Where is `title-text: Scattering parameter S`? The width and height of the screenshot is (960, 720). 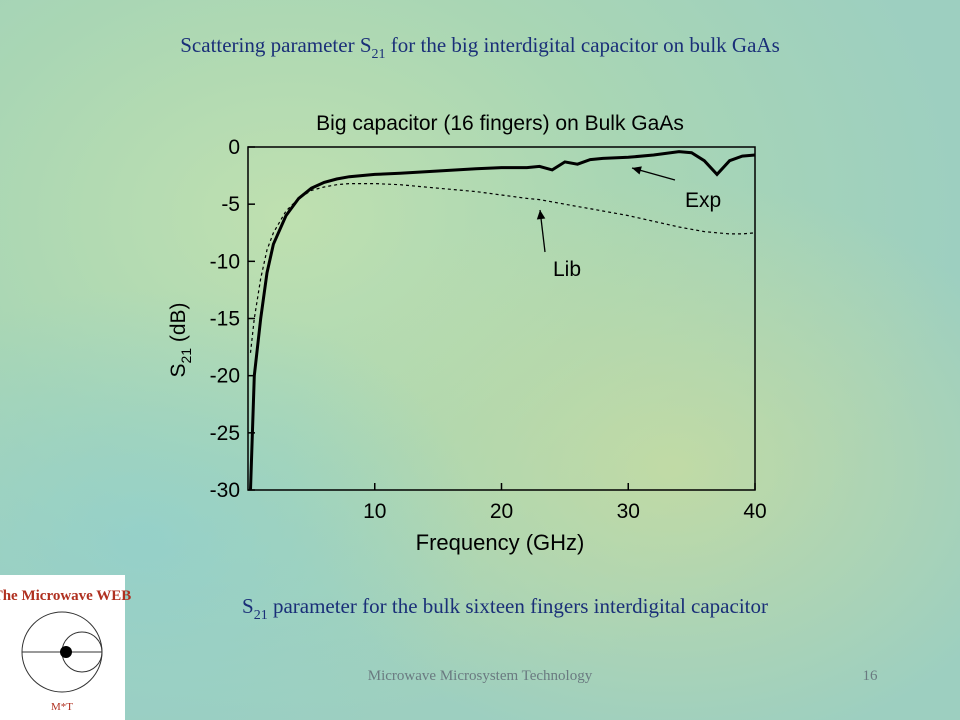 title-text: Scattering parameter S is located at coordinates (275, 45).